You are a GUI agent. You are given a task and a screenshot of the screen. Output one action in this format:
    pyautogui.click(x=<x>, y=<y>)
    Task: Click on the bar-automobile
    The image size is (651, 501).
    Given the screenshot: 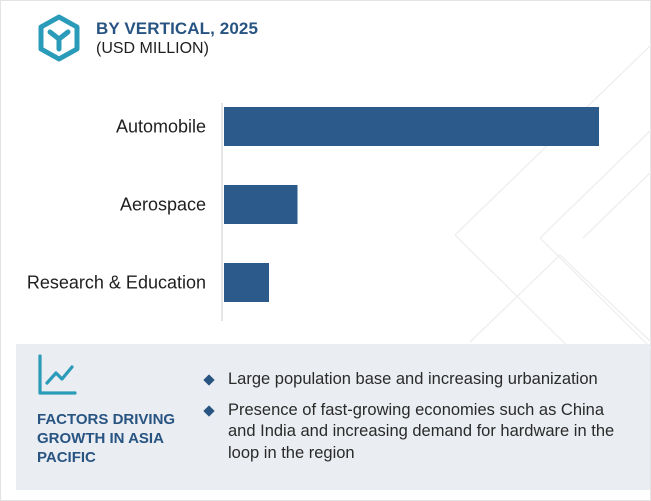 What is the action you would take?
    pyautogui.click(x=411, y=126)
    